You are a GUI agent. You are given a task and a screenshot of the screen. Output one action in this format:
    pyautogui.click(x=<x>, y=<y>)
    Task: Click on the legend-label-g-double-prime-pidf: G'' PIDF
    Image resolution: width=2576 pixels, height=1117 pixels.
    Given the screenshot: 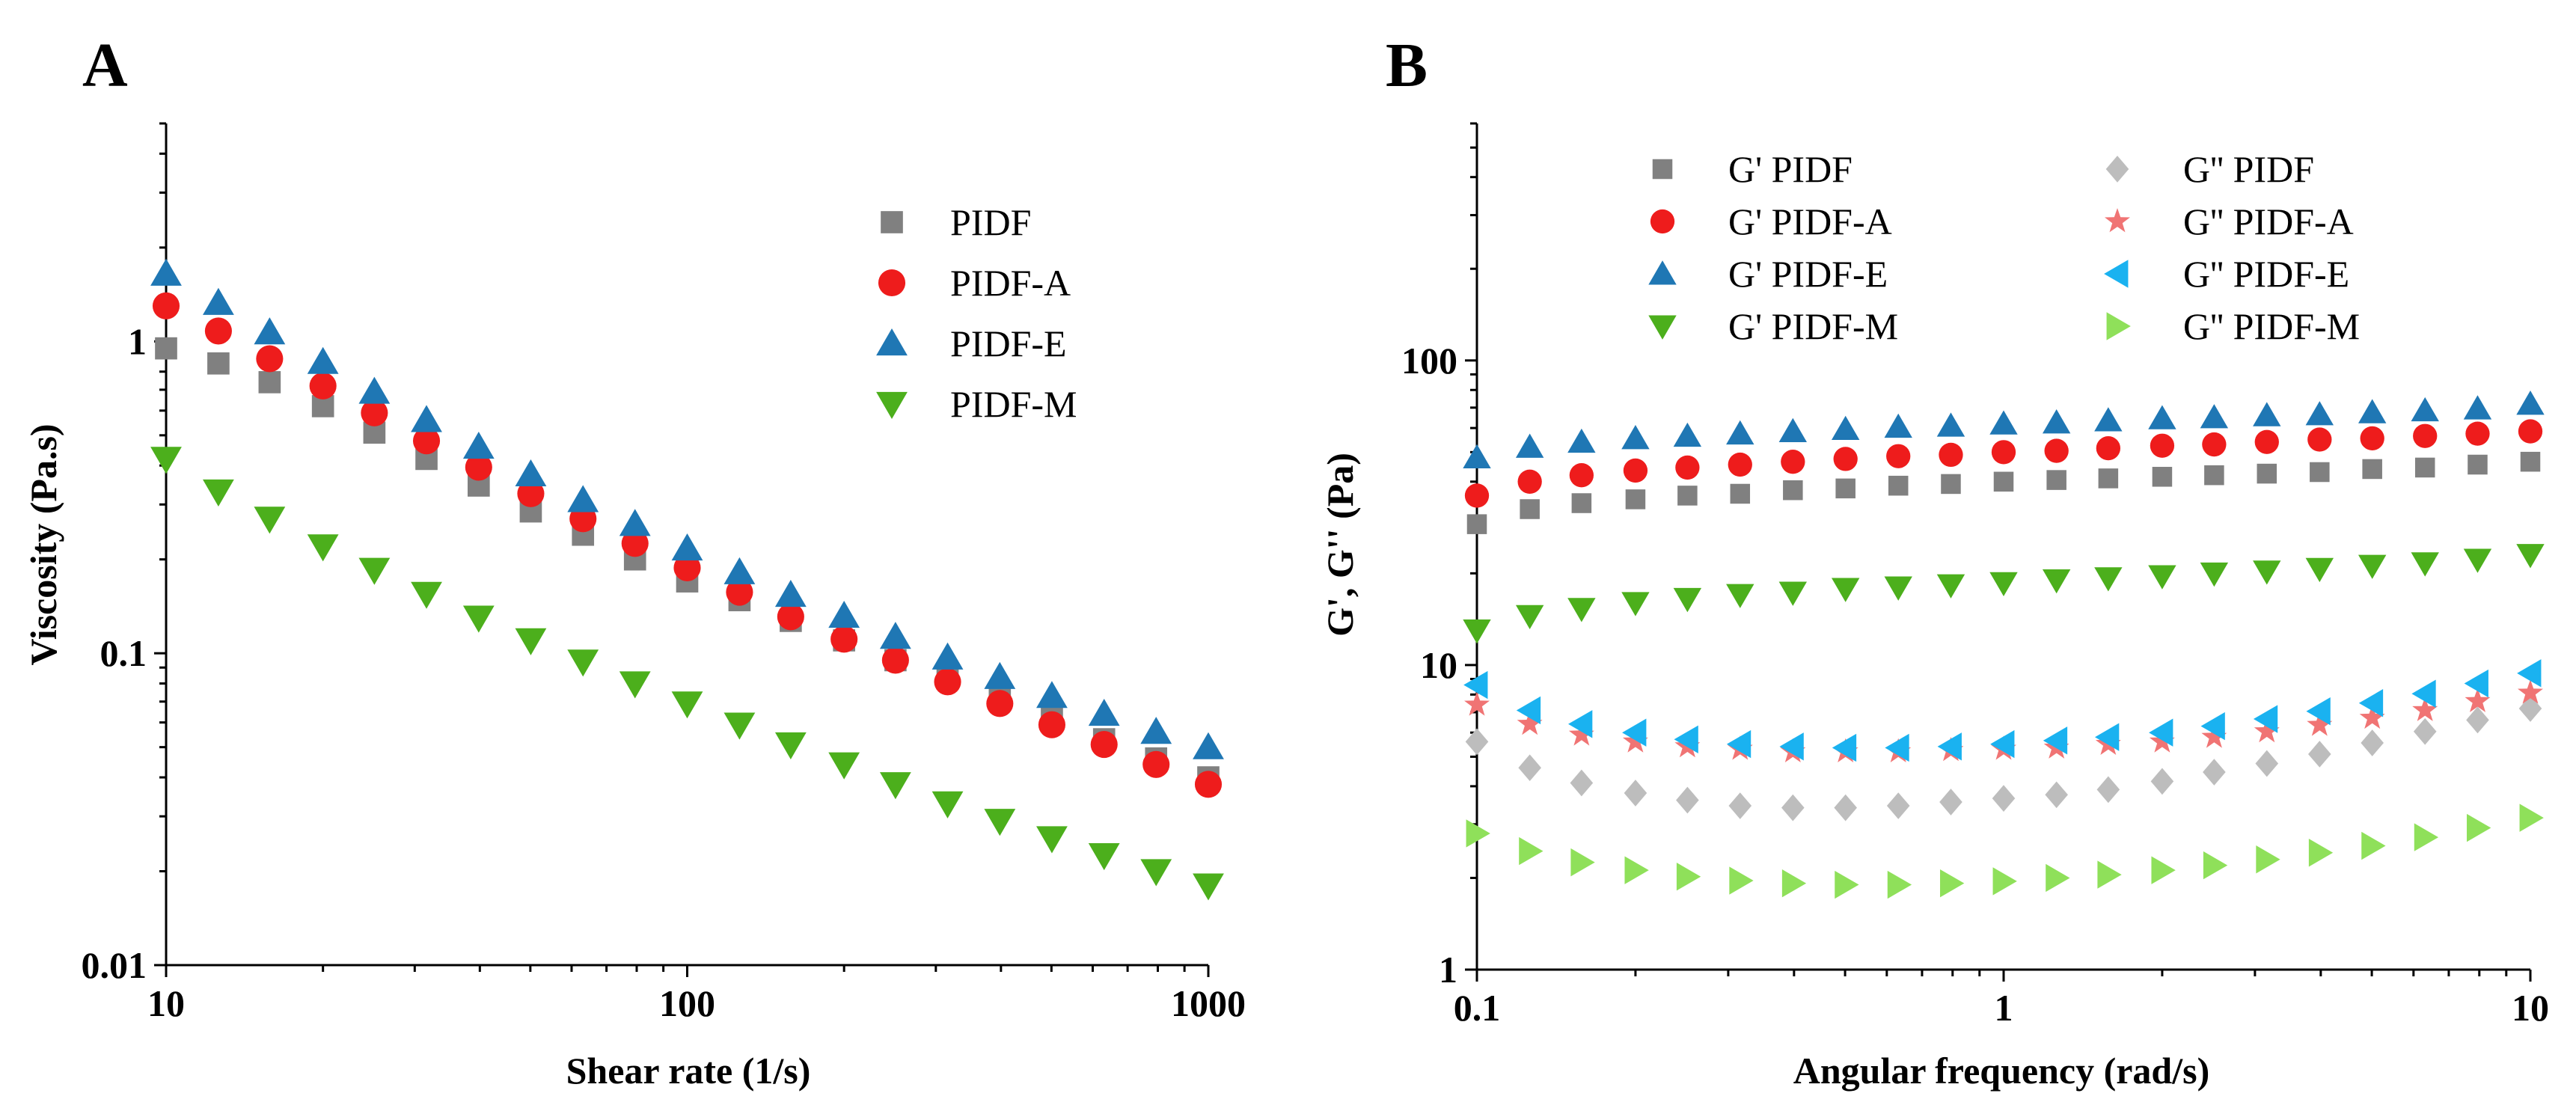 What is the action you would take?
    pyautogui.click(x=2248, y=169)
    